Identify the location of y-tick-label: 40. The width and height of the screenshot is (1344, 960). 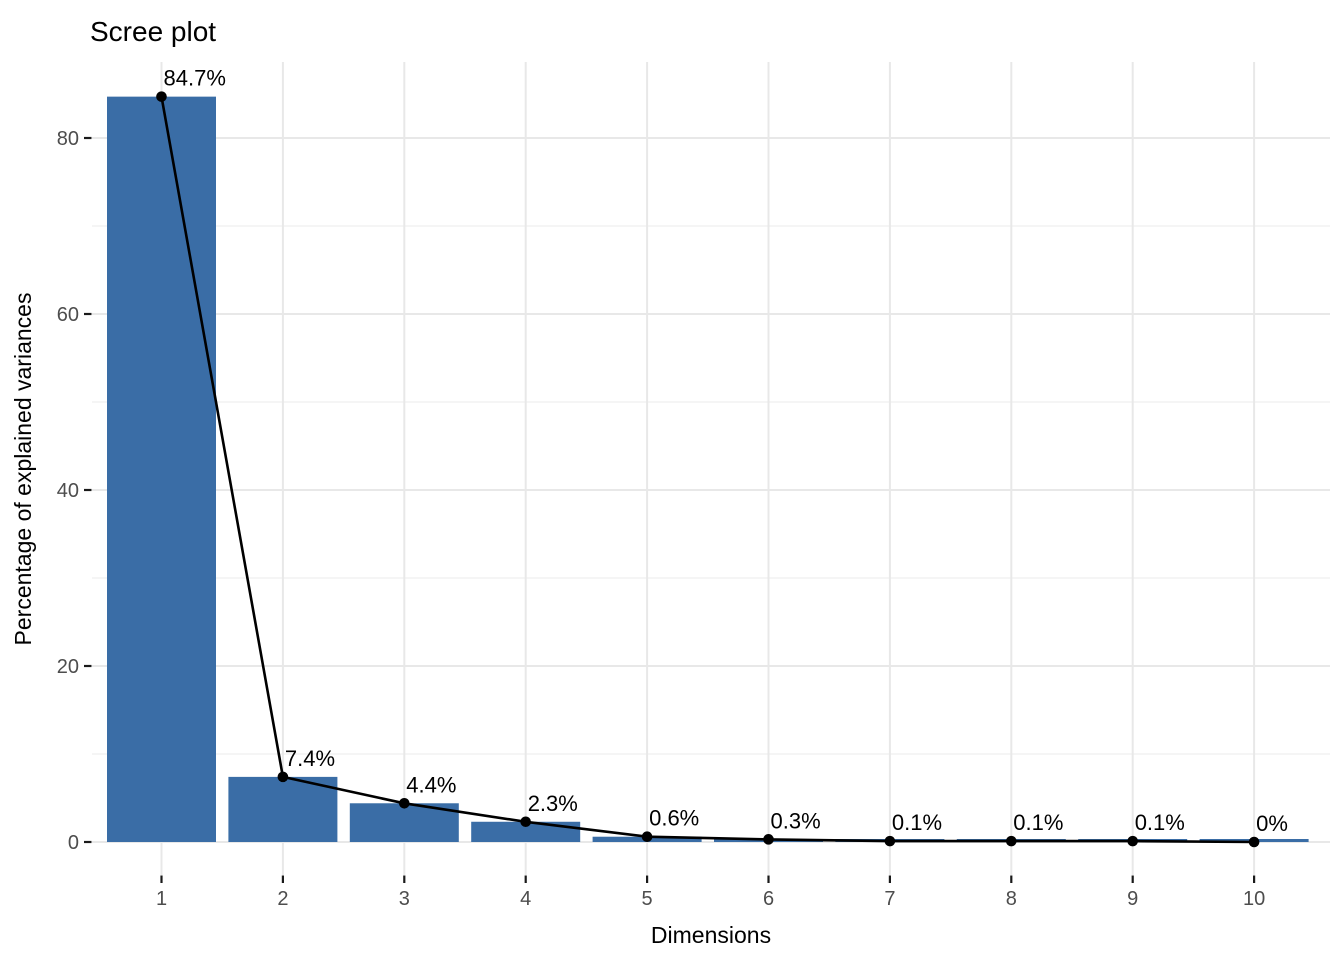
(68, 491).